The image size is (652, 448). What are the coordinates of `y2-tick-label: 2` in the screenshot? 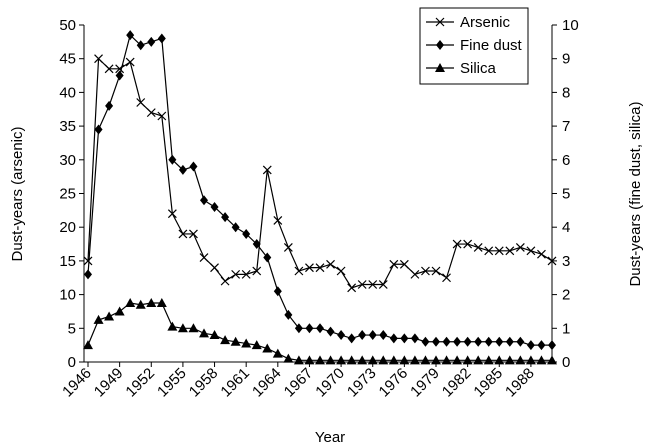 It's located at (566, 295).